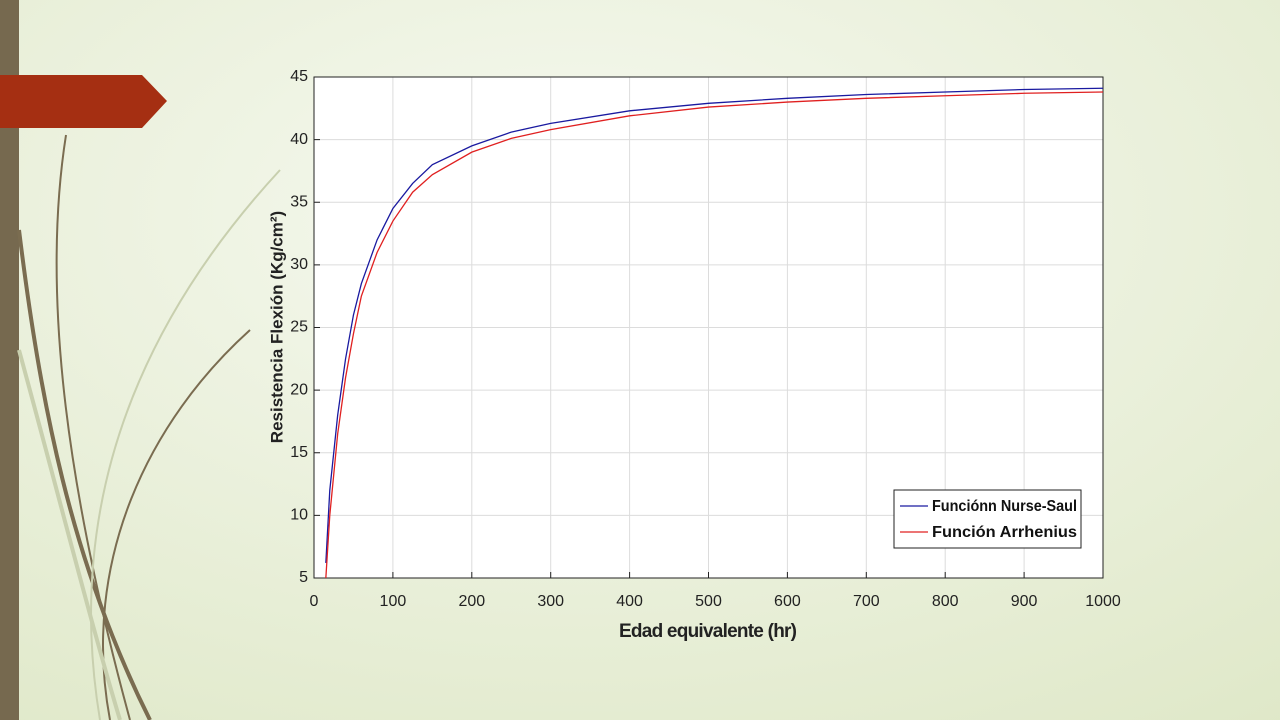 The image size is (1280, 725). What do you see at coordinates (9, 360) in the screenshot?
I see `side-bar` at bounding box center [9, 360].